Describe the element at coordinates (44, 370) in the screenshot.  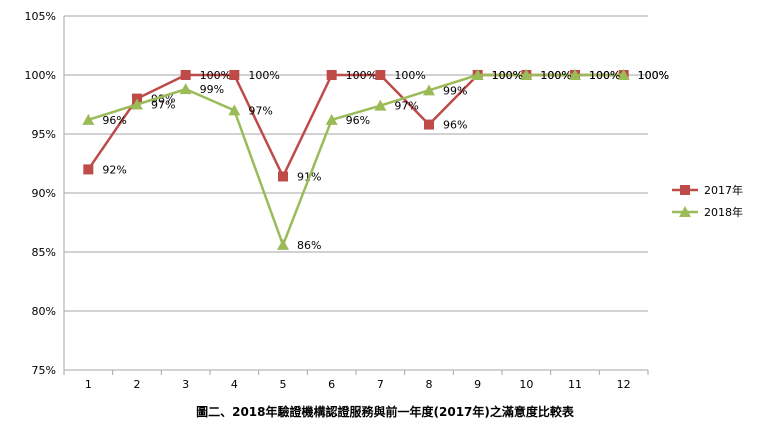
I see `y-tick-label: 75%` at that location.